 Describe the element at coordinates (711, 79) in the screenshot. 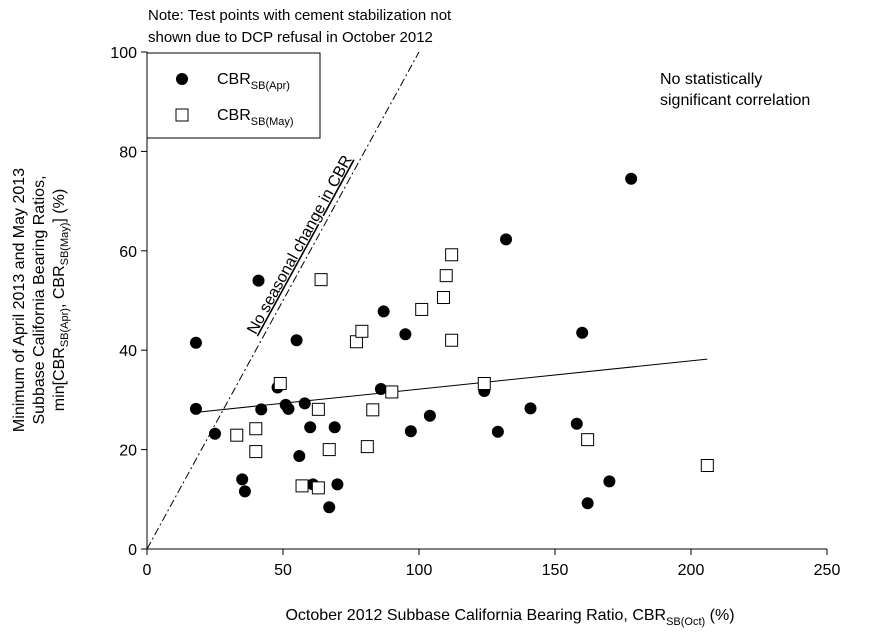

I see `correlation-annotation-line-1: No statistically` at that location.